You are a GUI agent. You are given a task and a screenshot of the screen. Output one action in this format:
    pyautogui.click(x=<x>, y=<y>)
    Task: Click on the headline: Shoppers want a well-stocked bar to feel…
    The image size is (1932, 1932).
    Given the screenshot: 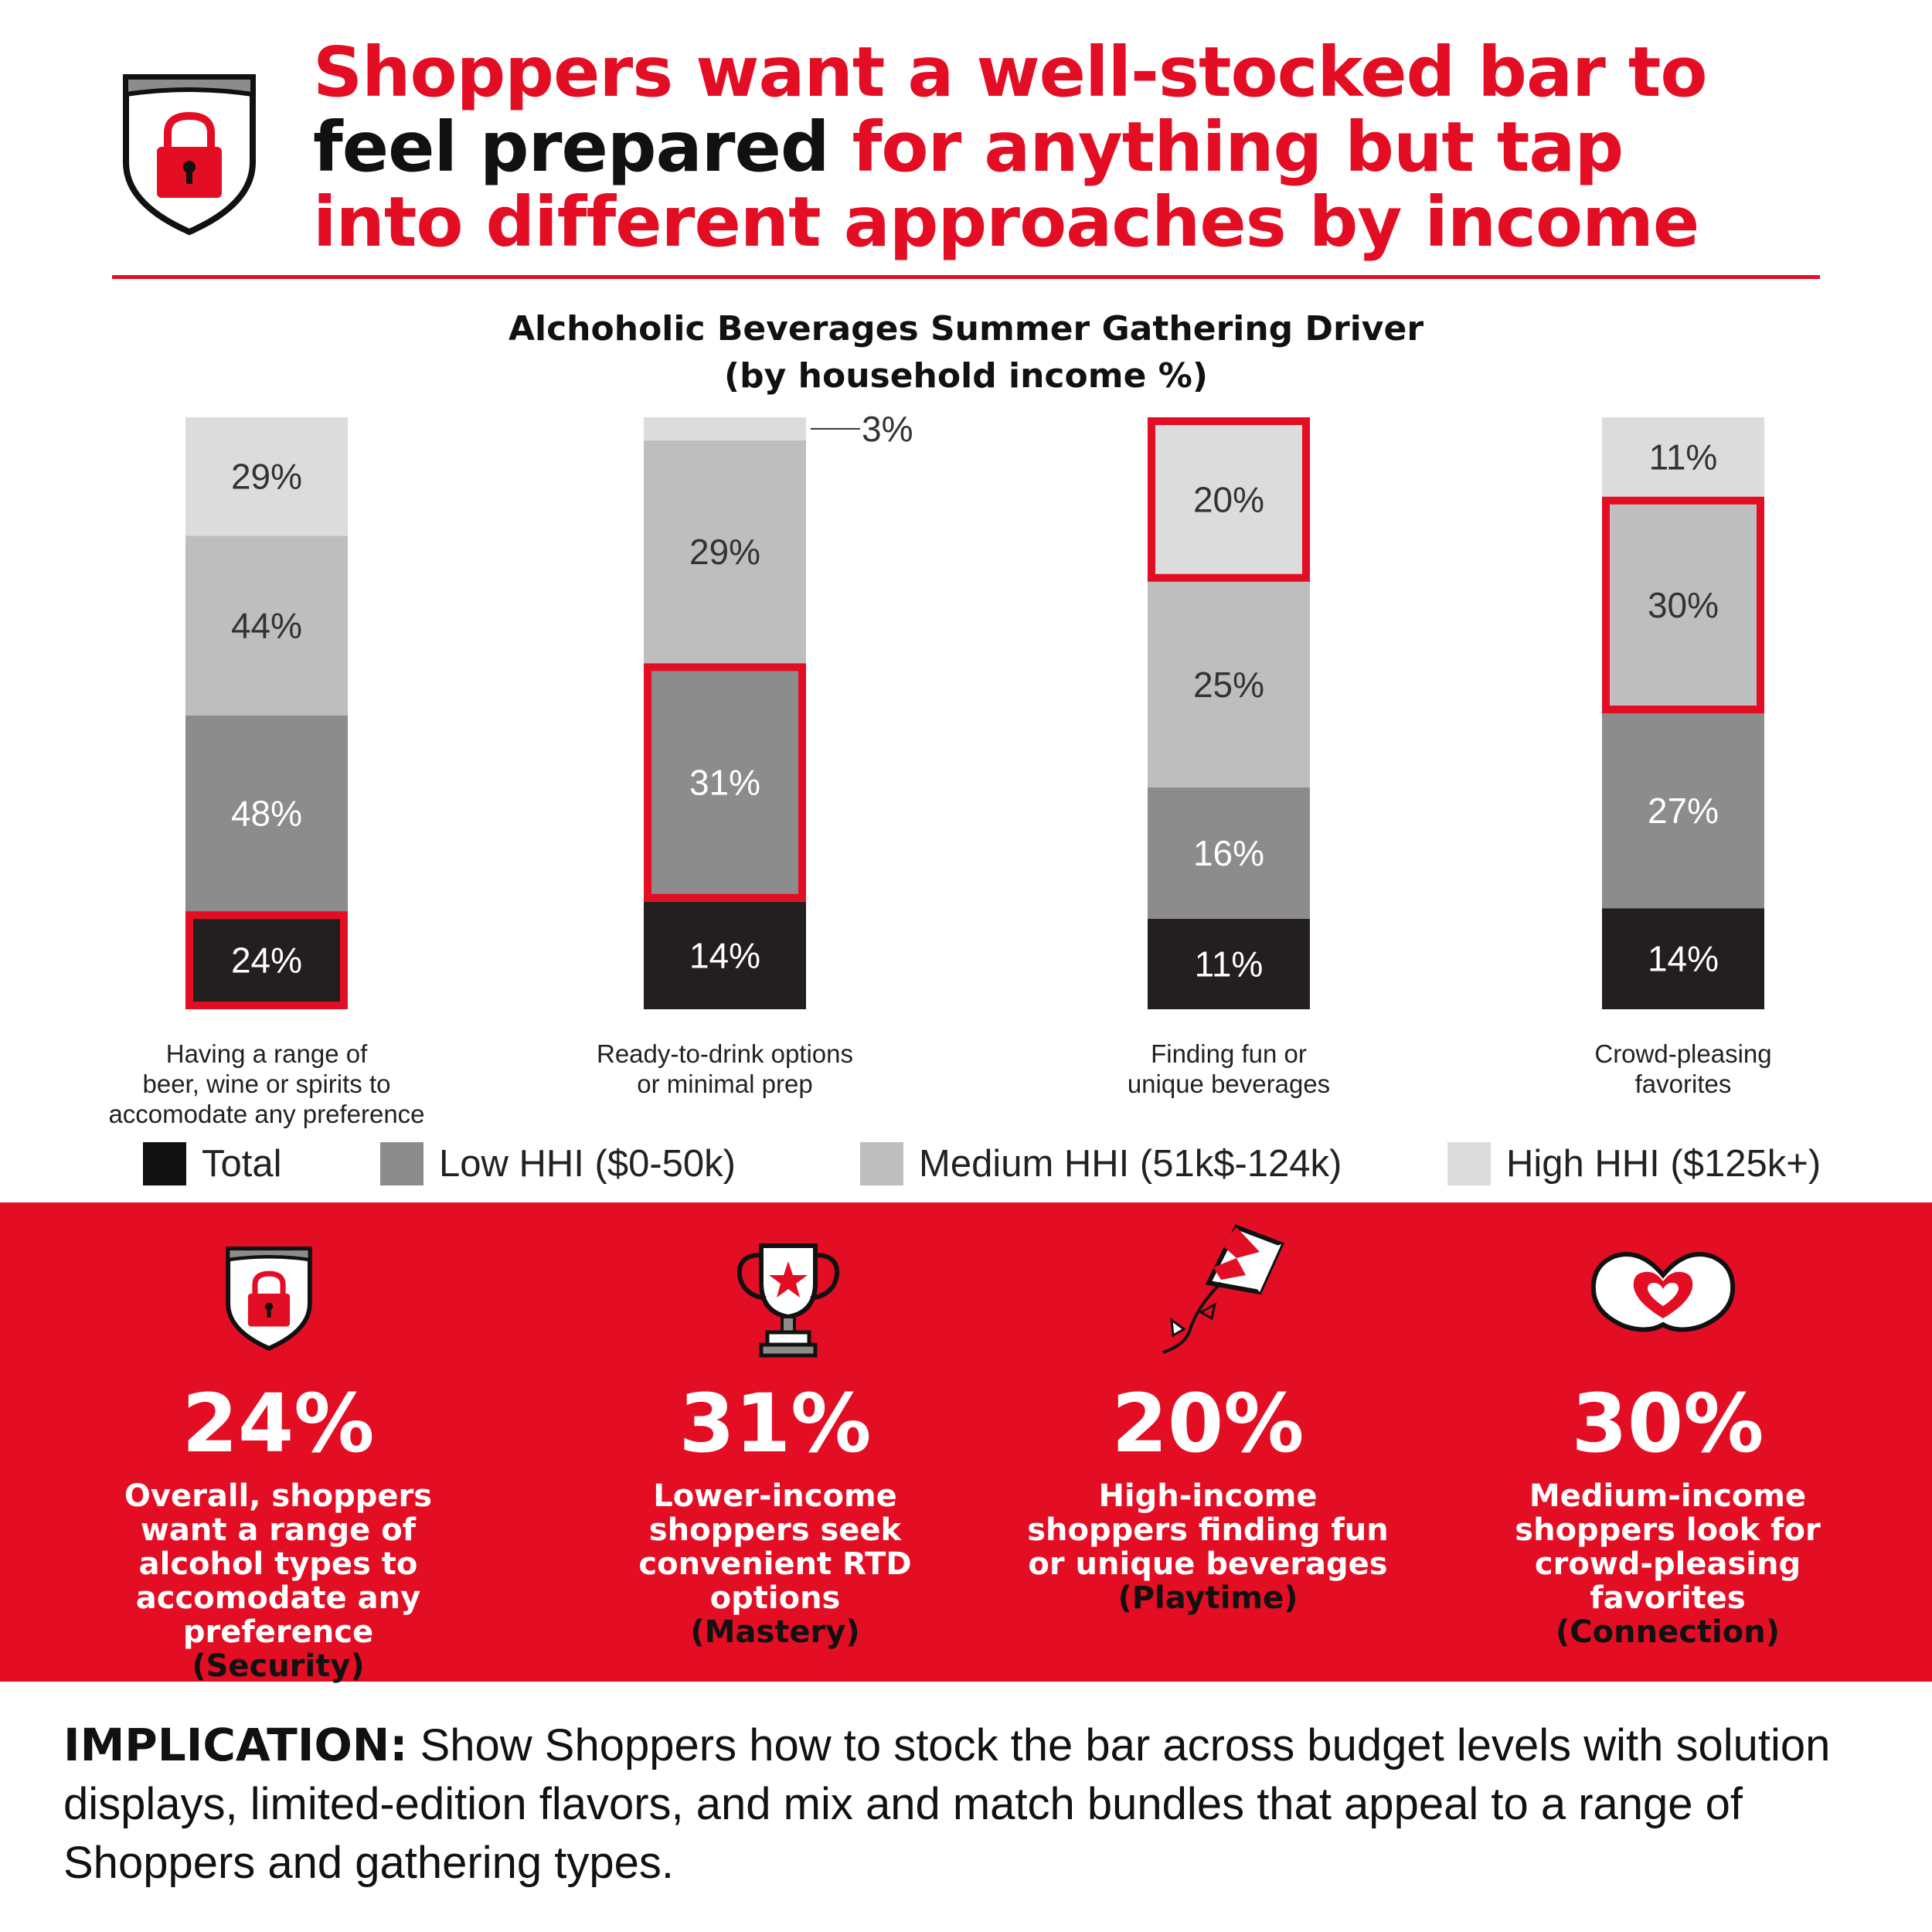 What is the action you would take?
    pyautogui.click(x=1105, y=147)
    